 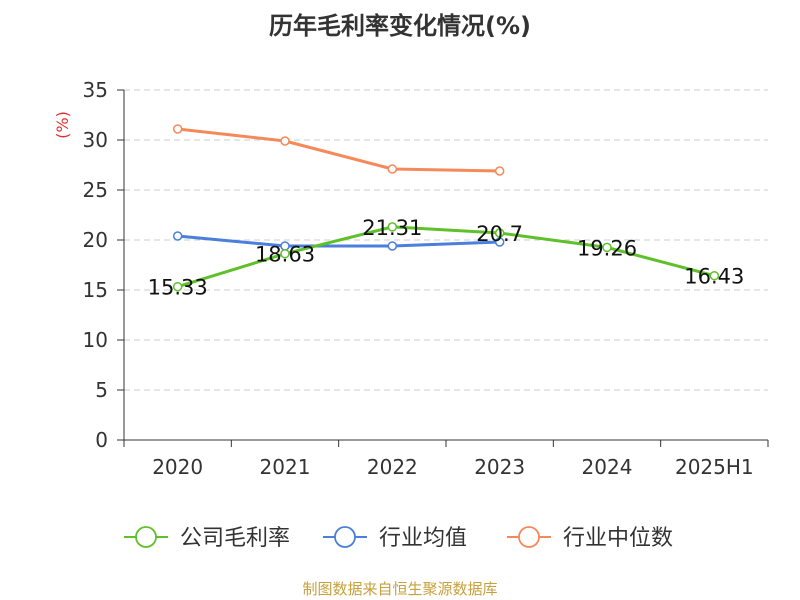 I want to click on x-tick-label: 2025H1, so click(x=714, y=467).